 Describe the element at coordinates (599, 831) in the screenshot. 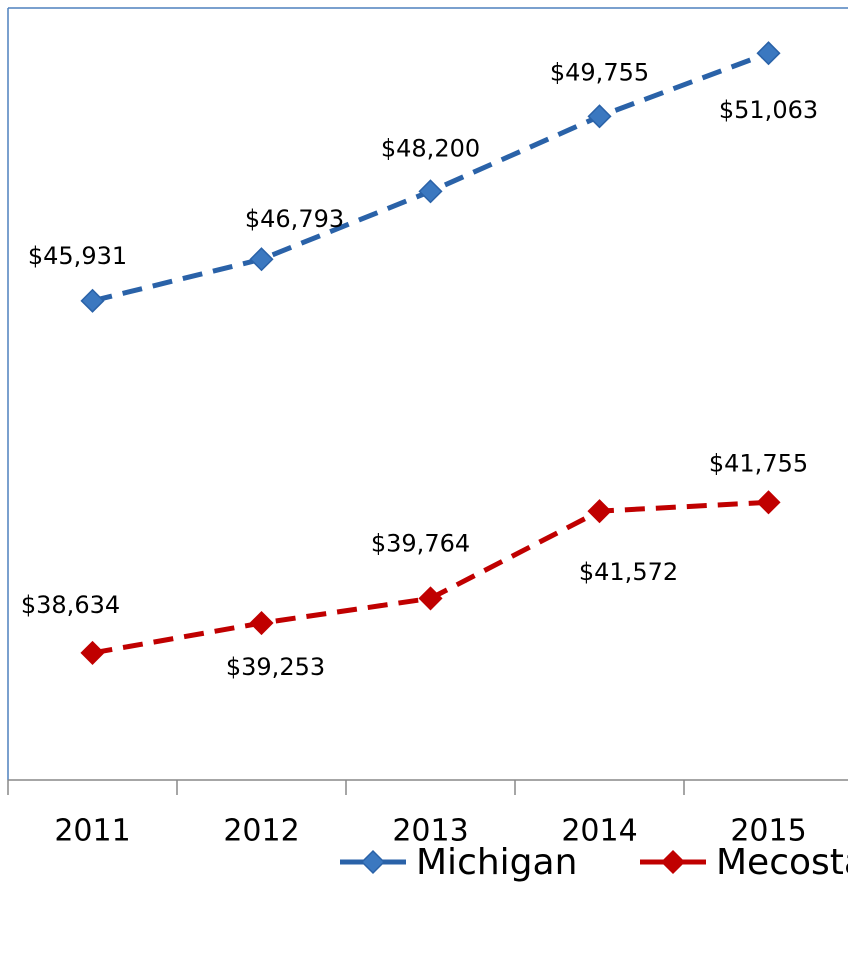

I see `x-tick-label: 2014` at that location.